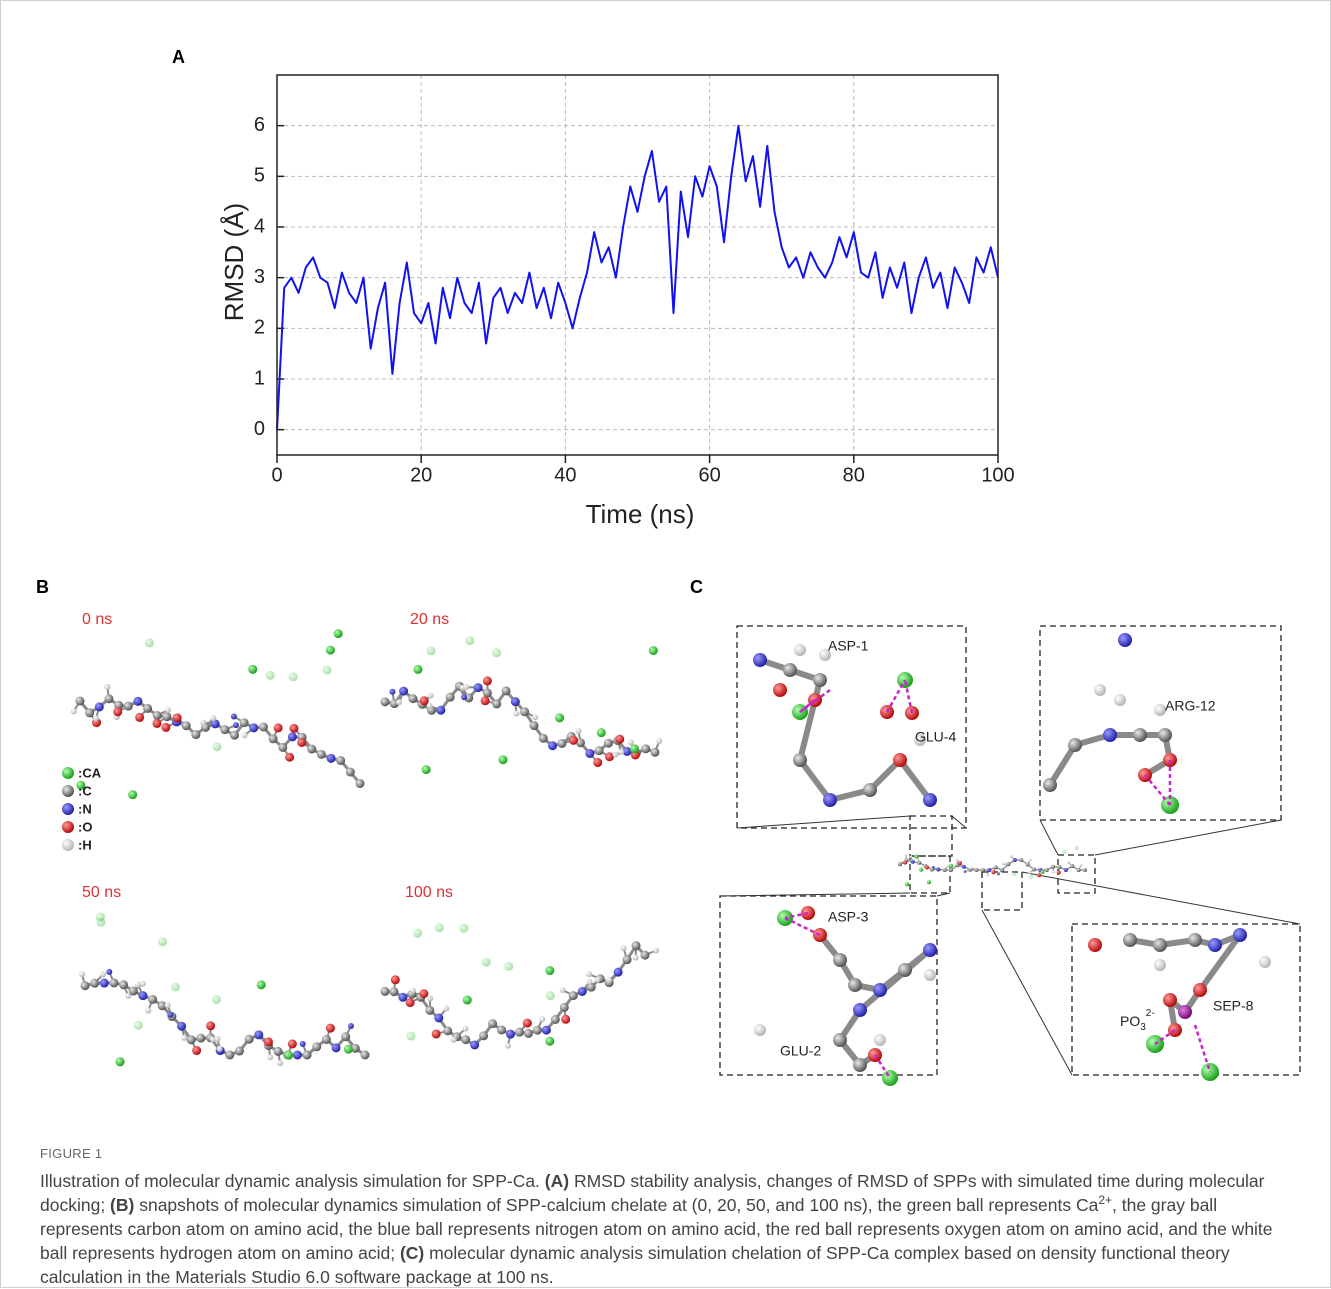 Image resolution: width=1331 pixels, height=1289 pixels. I want to click on residue-label: ARG-12, so click(1190, 706).